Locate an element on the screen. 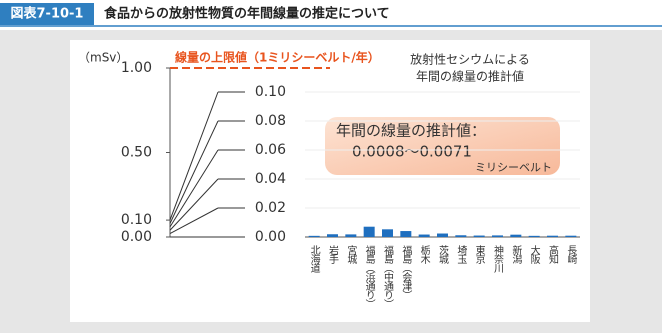  x-tick-label: 東京 is located at coordinates (479, 254).